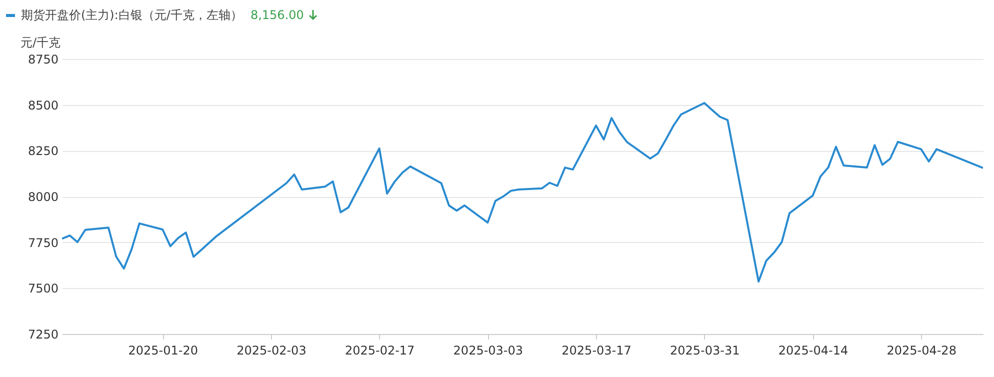 This screenshot has width=994, height=377. I want to click on y-tick-label: 8000, so click(43, 197).